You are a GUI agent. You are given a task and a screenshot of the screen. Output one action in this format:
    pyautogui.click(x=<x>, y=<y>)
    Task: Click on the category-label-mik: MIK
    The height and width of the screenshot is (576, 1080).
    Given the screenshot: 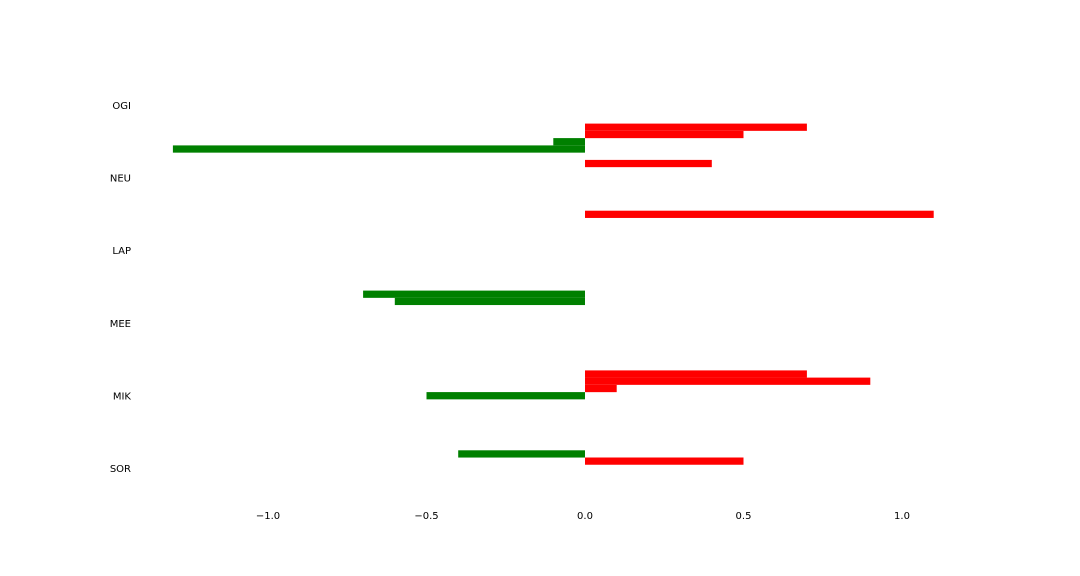 What is the action you would take?
    pyautogui.click(x=122, y=396)
    